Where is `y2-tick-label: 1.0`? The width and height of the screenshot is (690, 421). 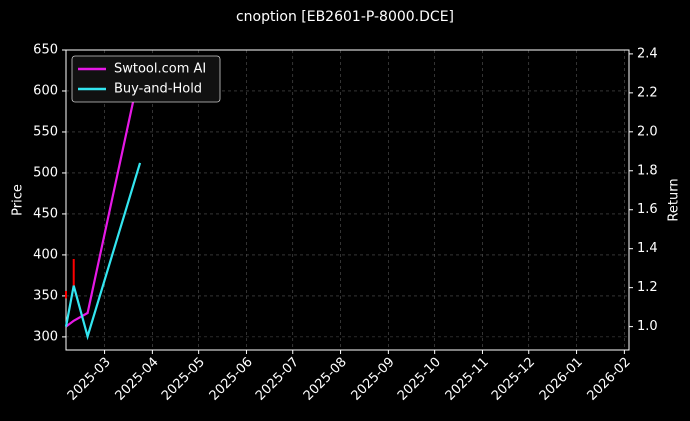 y2-tick-label: 1.0 is located at coordinates (647, 326).